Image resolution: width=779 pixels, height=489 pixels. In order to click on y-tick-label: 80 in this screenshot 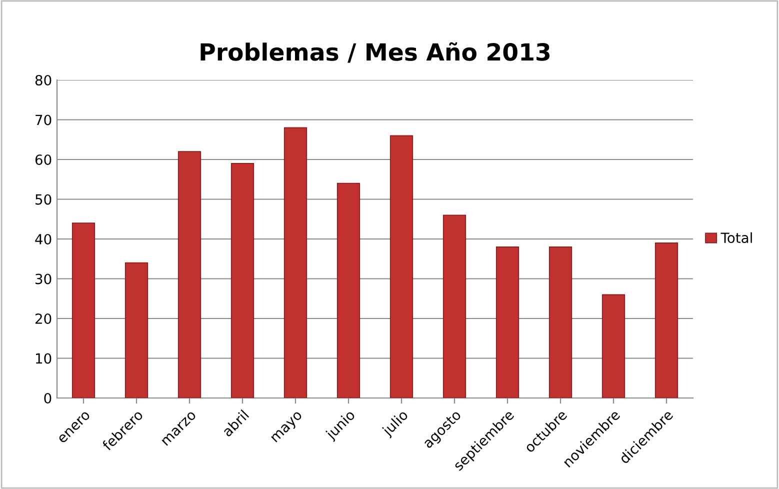, I will do `click(43, 80)`.